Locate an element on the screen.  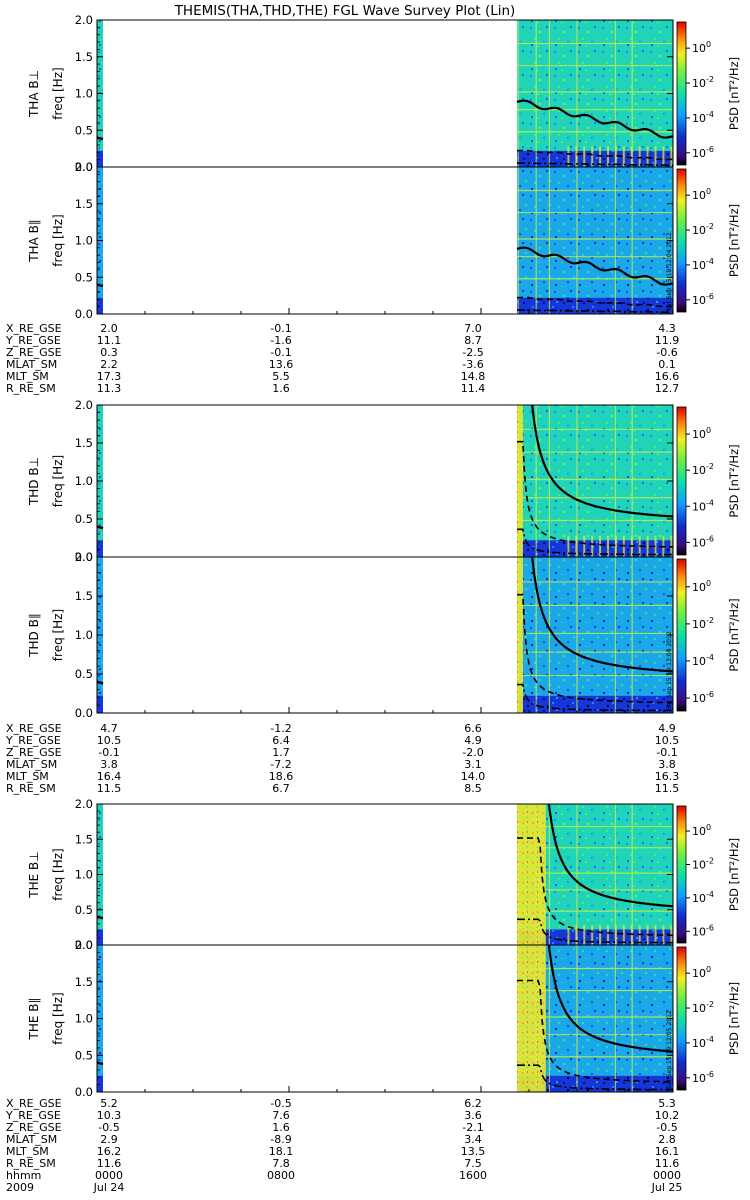
ephemeris-value: 10.5 is located at coordinates (109, 740).